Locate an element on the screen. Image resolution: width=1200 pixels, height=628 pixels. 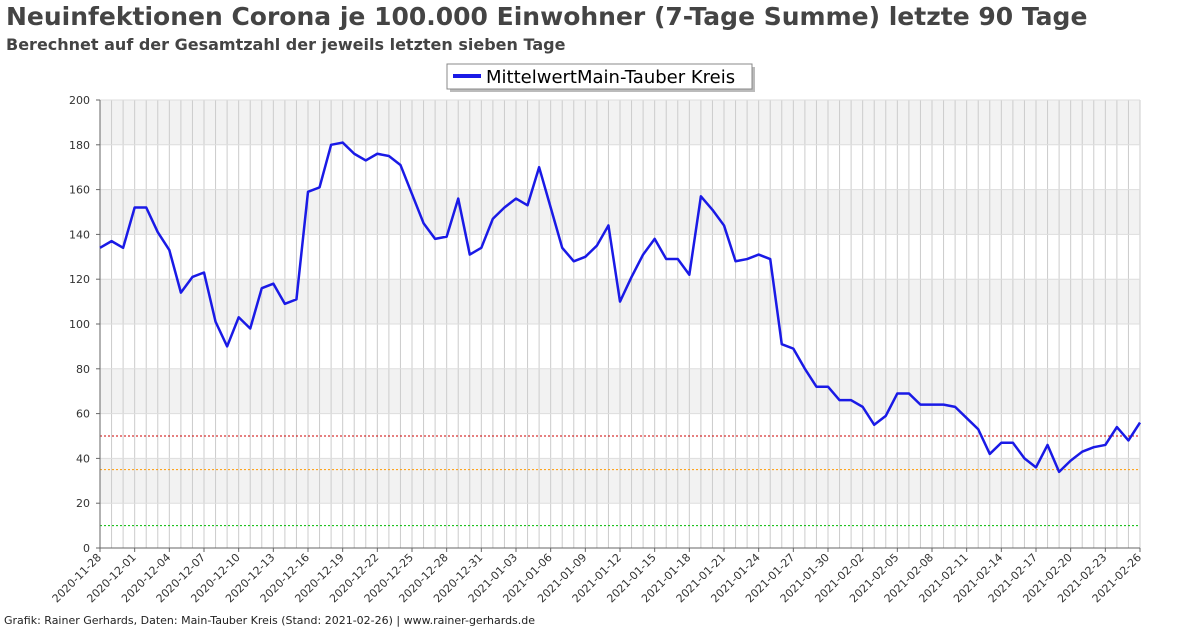
y-tick-label: 120 is located at coordinates (79, 279).